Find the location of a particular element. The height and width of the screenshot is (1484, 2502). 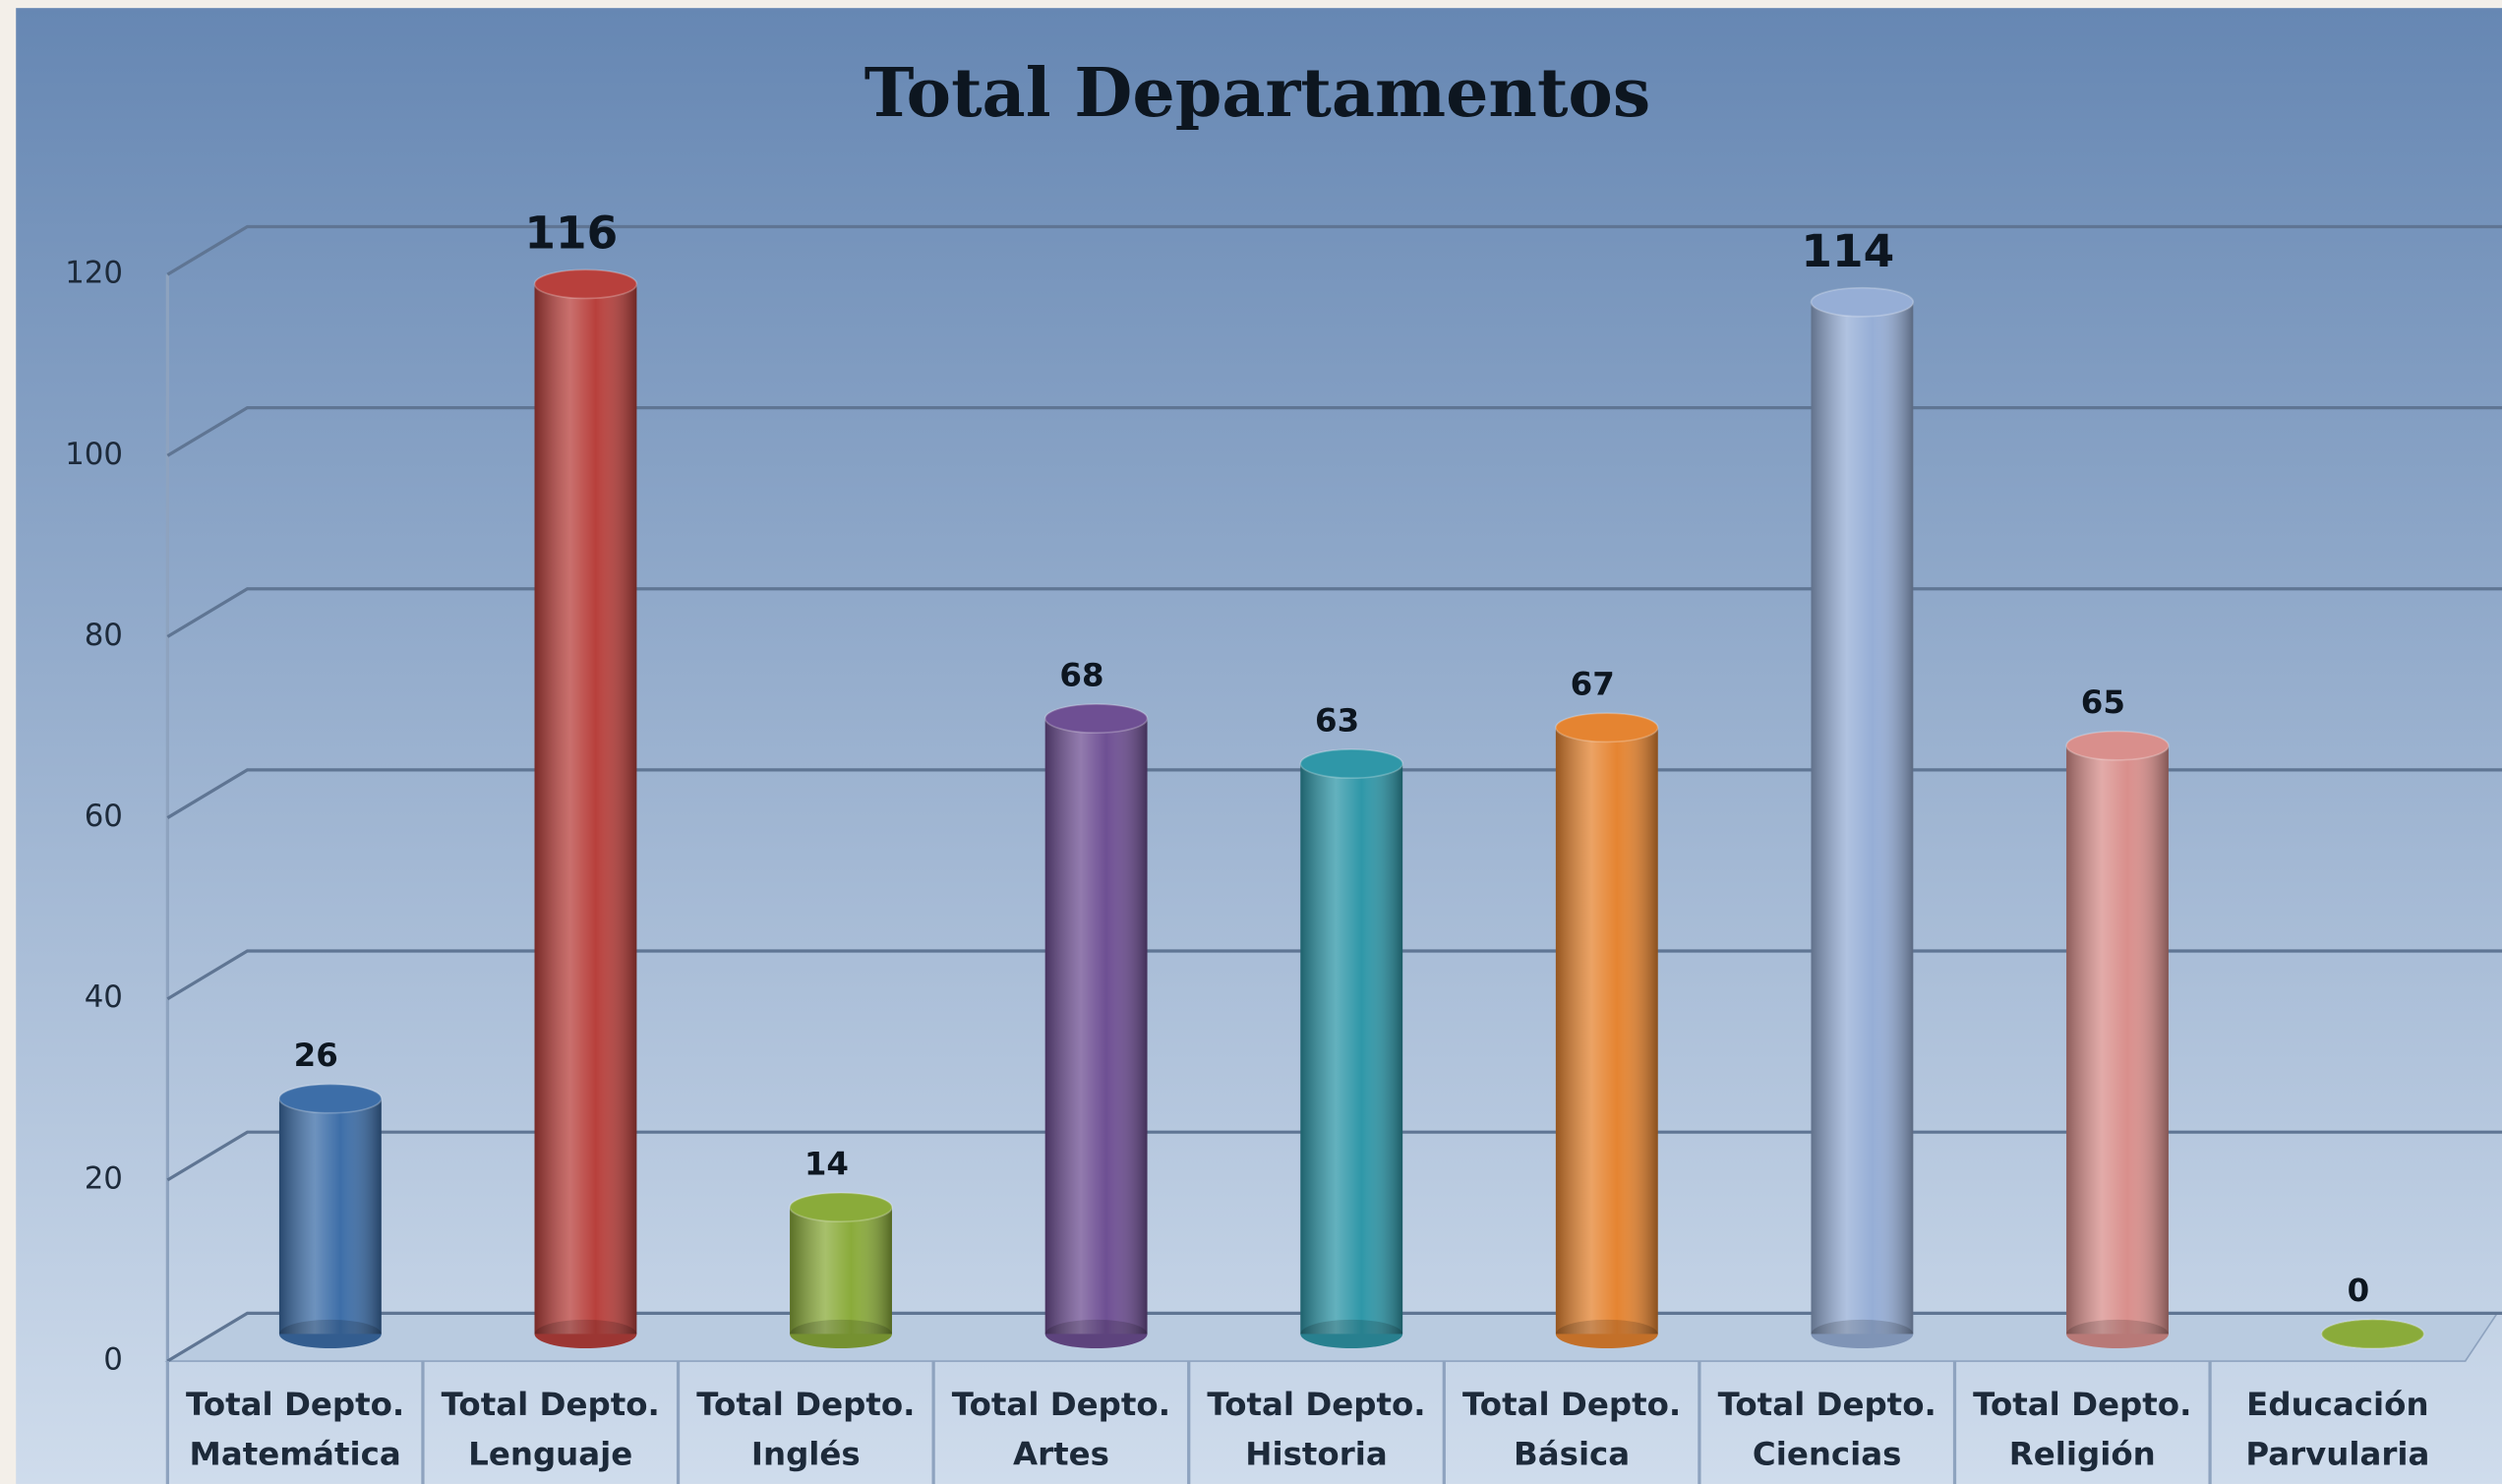

x-tick-label-box: Total Depto. Historia is located at coordinates (1316, 1429).